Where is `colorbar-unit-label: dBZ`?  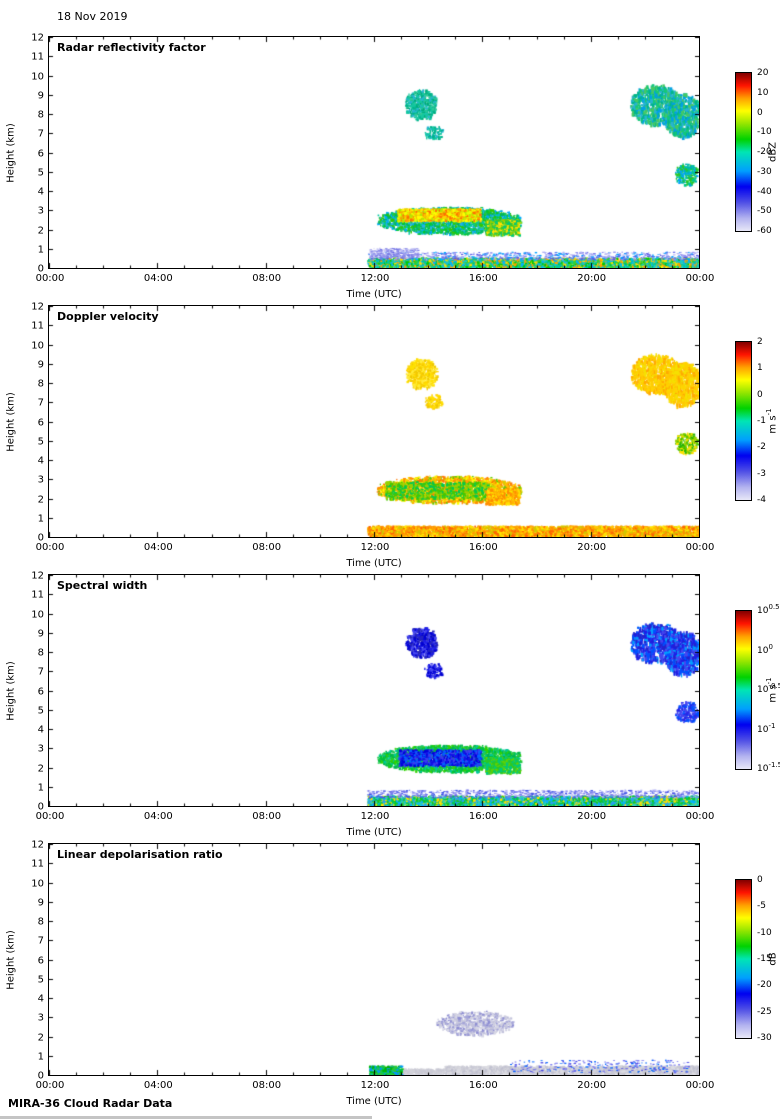
colorbar-unit-label: dBZ is located at coordinates (773, 152).